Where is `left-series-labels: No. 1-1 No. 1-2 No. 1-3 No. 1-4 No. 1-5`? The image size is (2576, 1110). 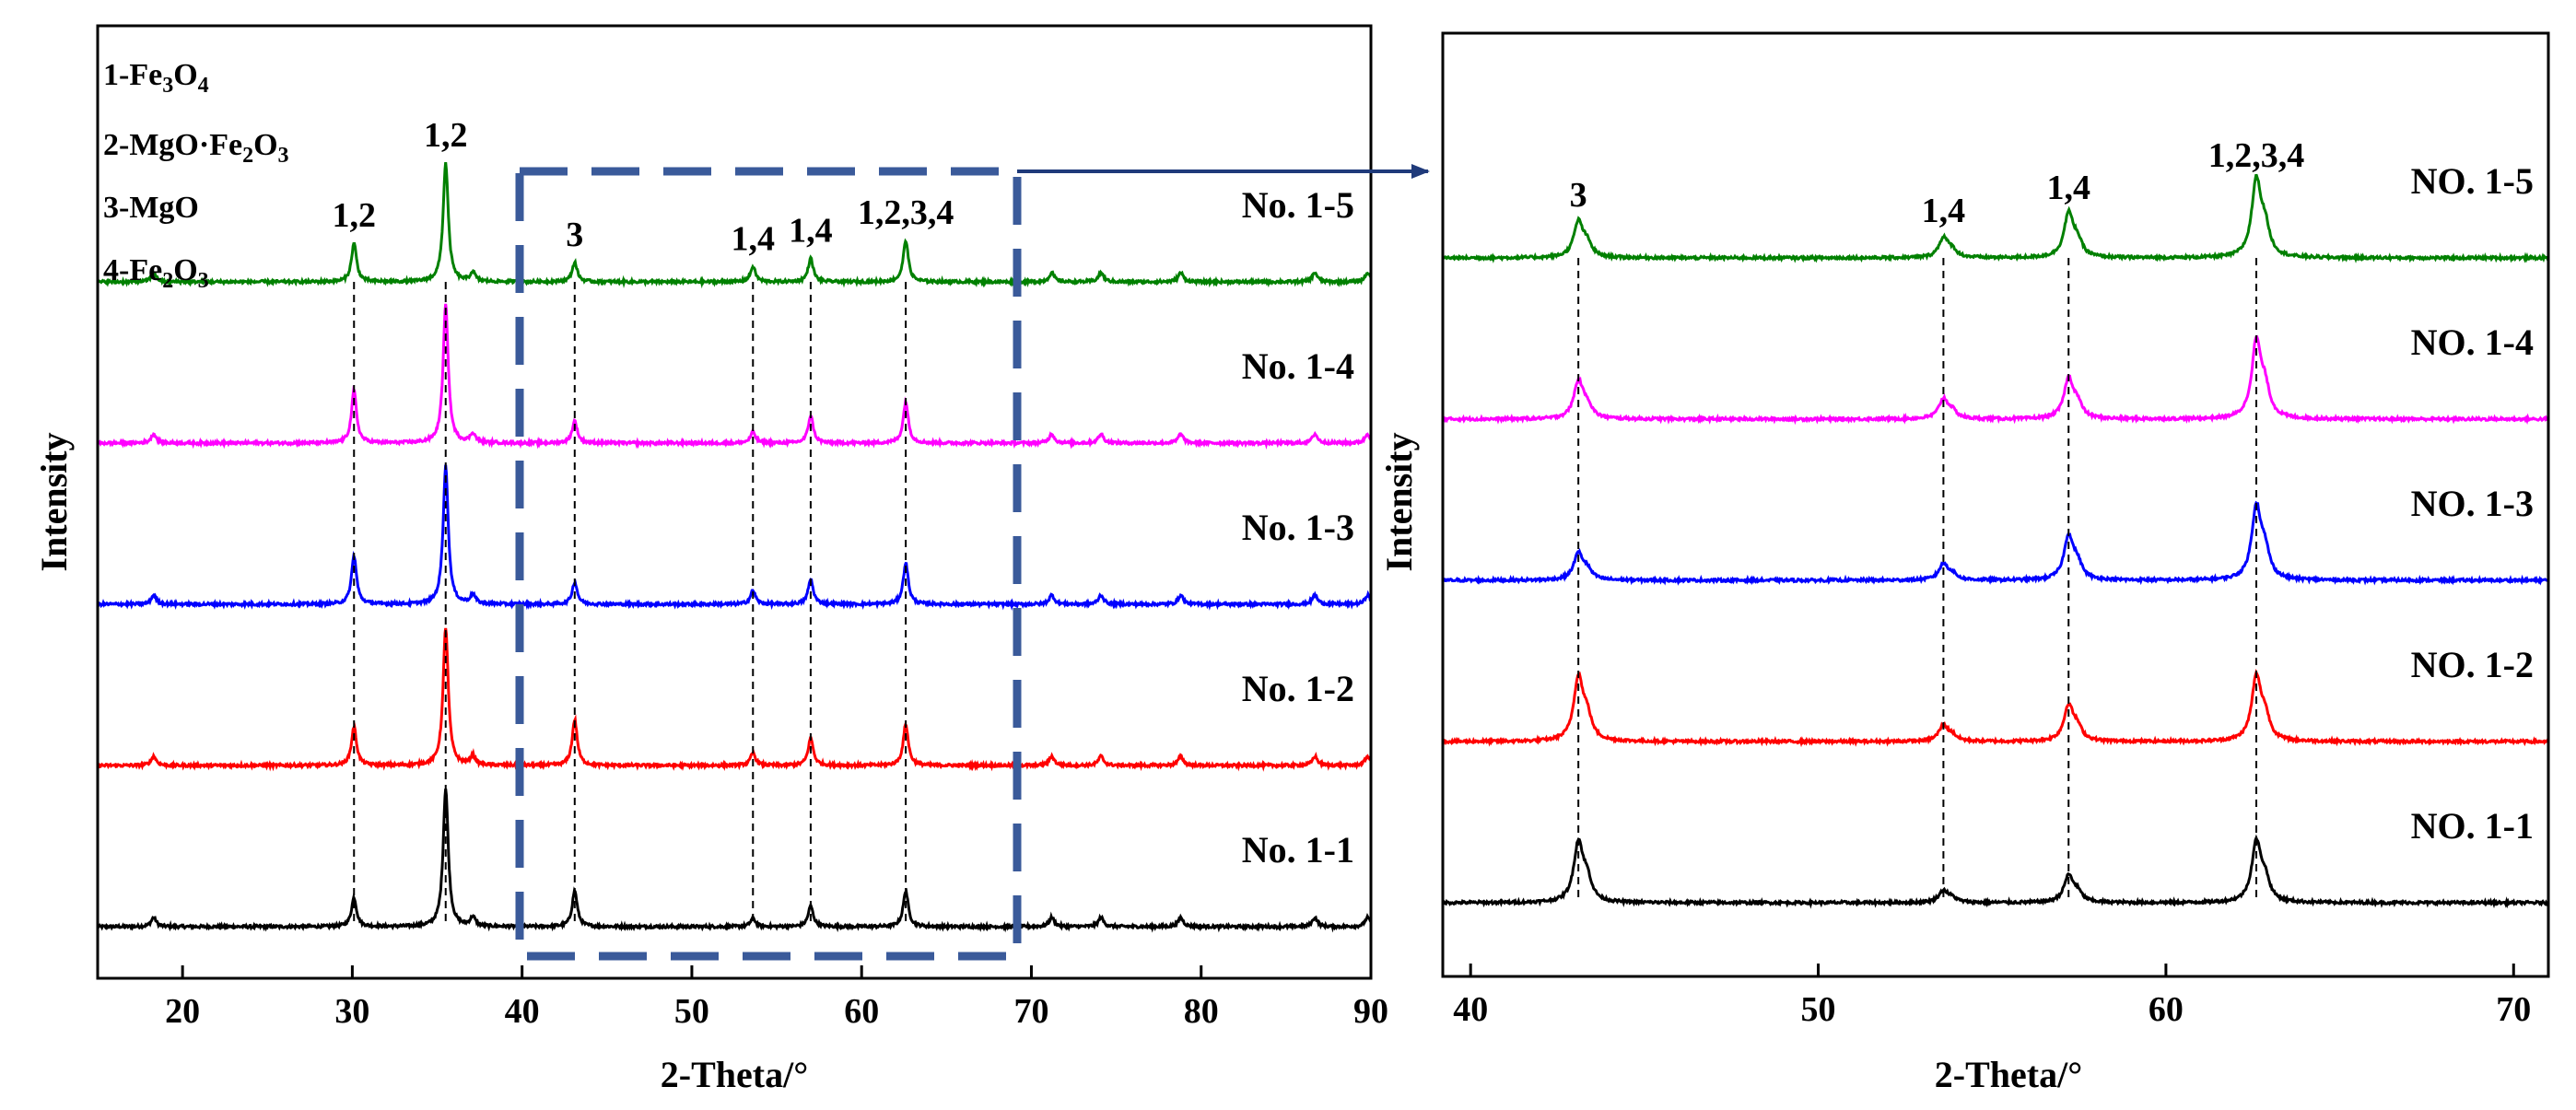 left-series-labels: No. 1-1 No. 1-2 No. 1-3 No. 1-4 No. 1-5 is located at coordinates (1298, 527).